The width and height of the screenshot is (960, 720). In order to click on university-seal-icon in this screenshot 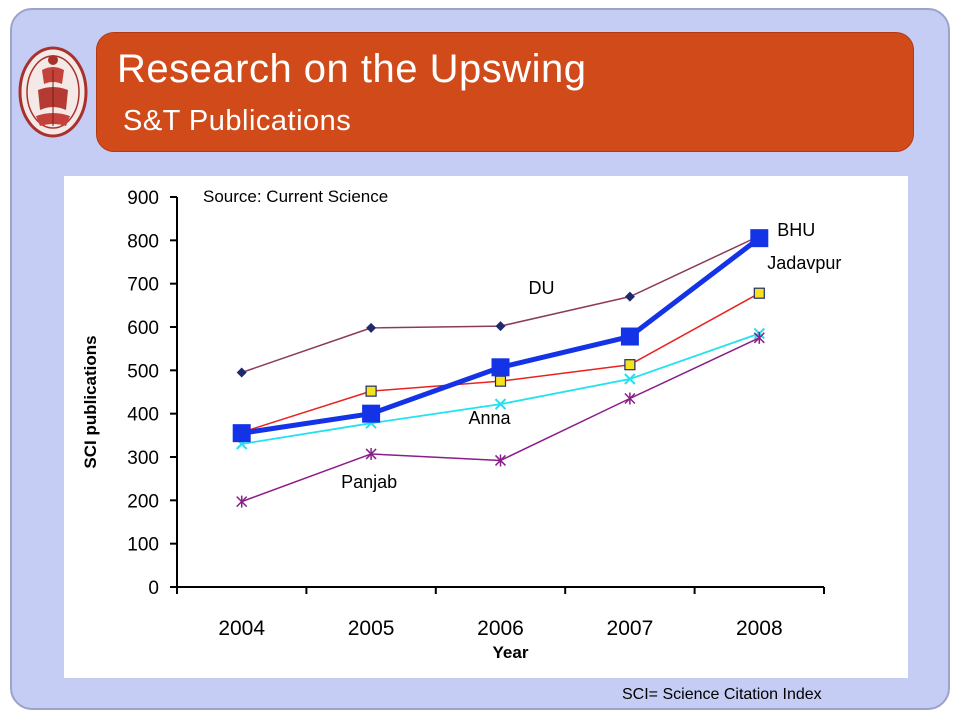, I will do `click(53, 92)`.